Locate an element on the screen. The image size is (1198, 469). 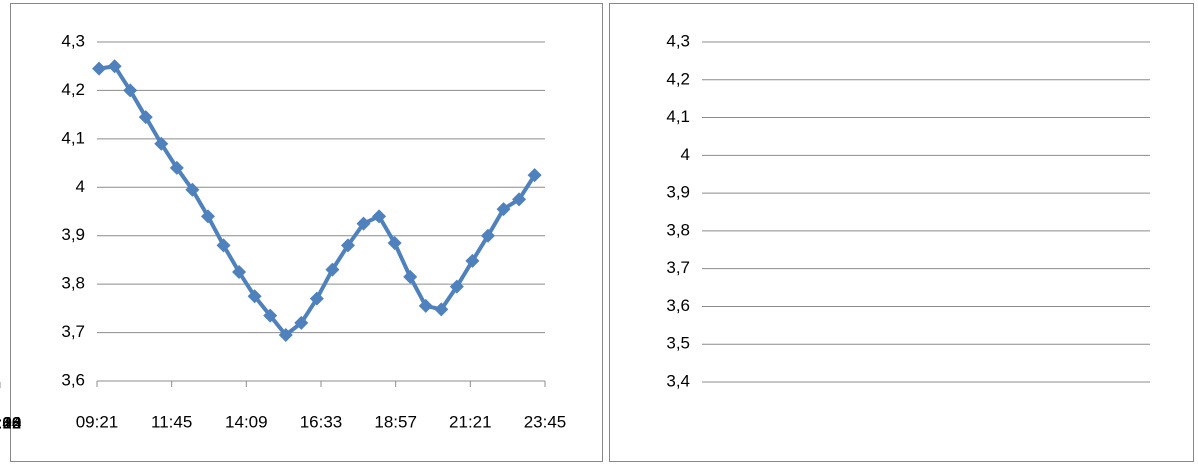
x-tick-label: 00:00 is located at coordinates (10, 422).